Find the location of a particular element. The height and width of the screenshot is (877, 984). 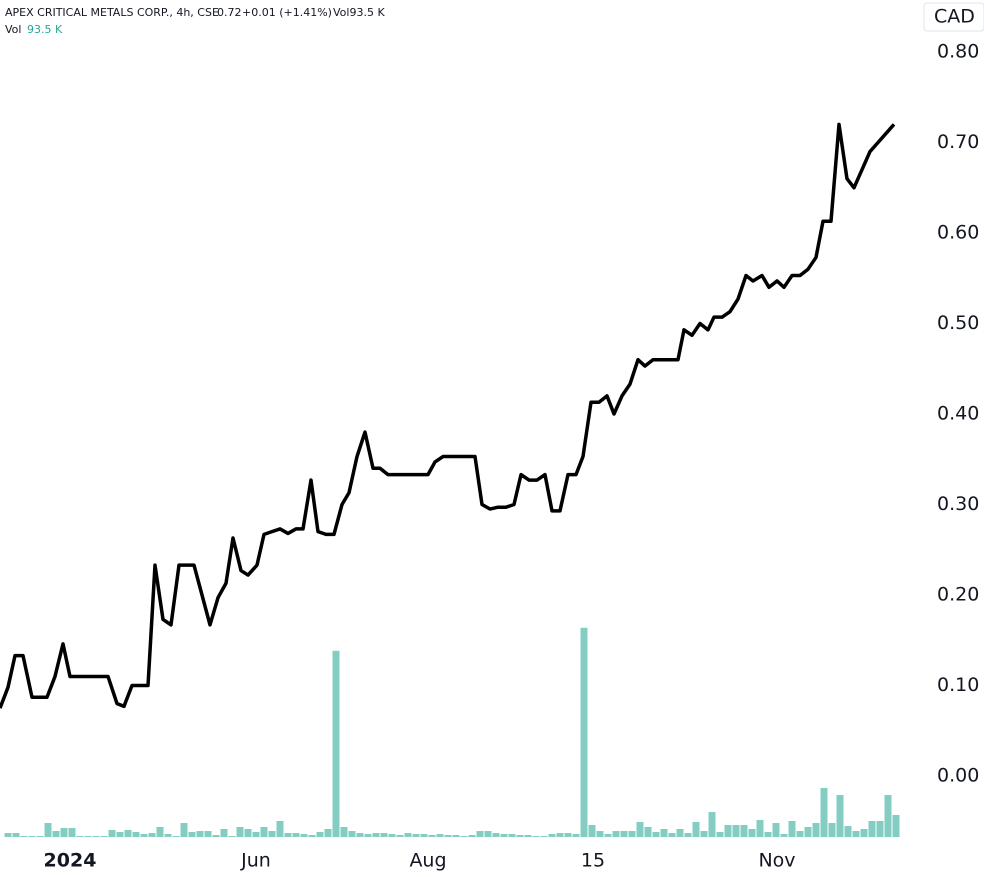

volume-pane-value: 93.5 K is located at coordinates (45, 29).